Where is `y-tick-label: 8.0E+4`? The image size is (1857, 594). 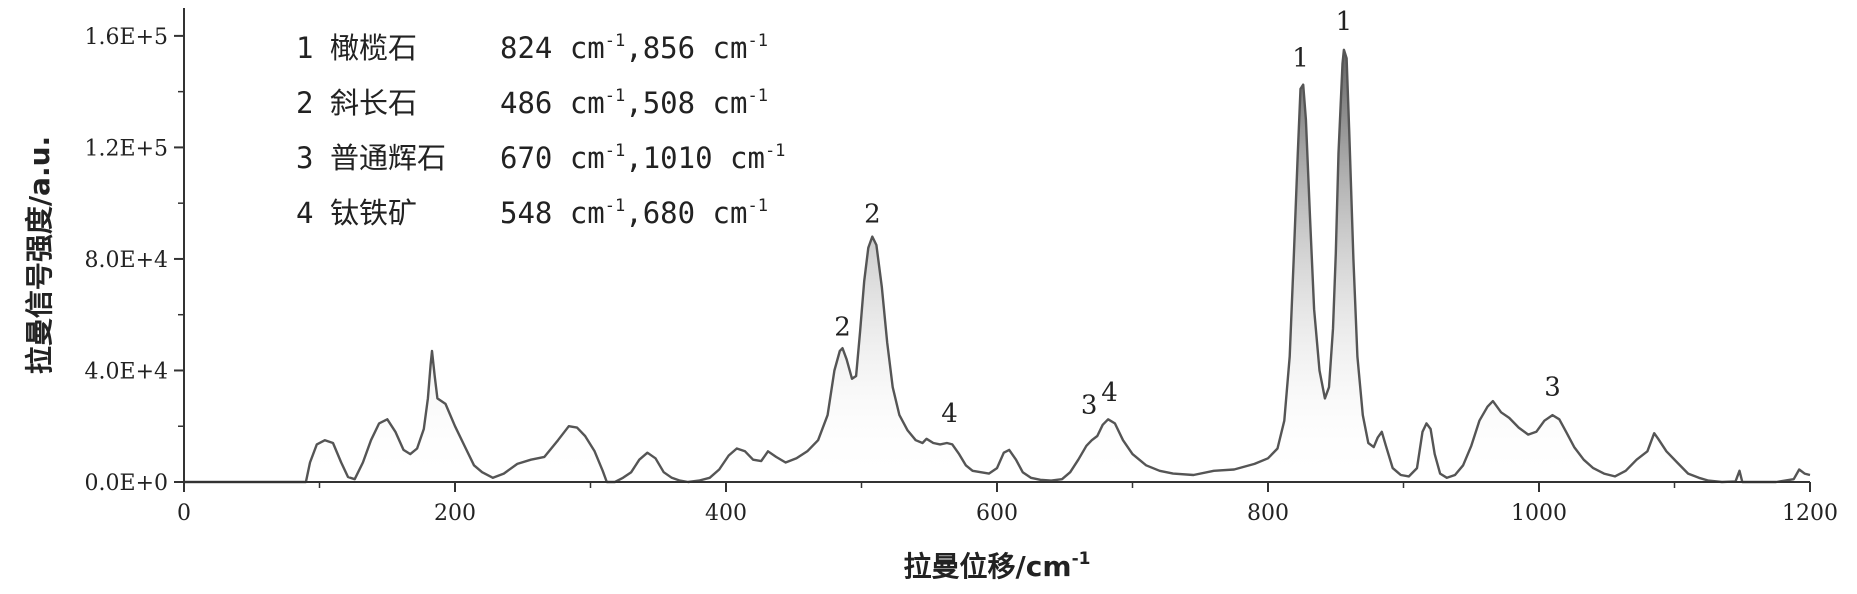 y-tick-label: 8.0E+4 is located at coordinates (126, 260).